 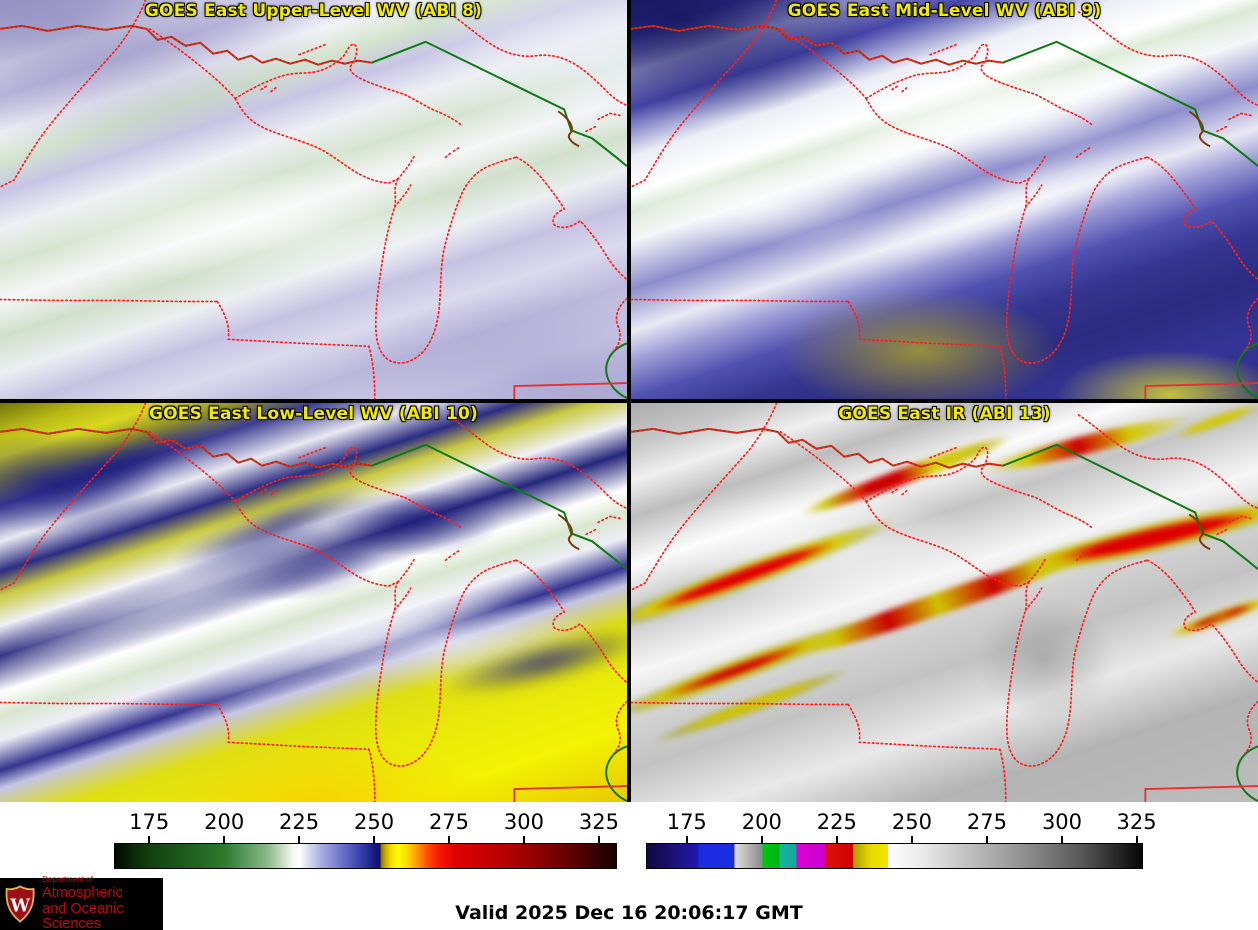 I want to click on logo-name-line2: and Oceanic Sciences, so click(x=83, y=915).